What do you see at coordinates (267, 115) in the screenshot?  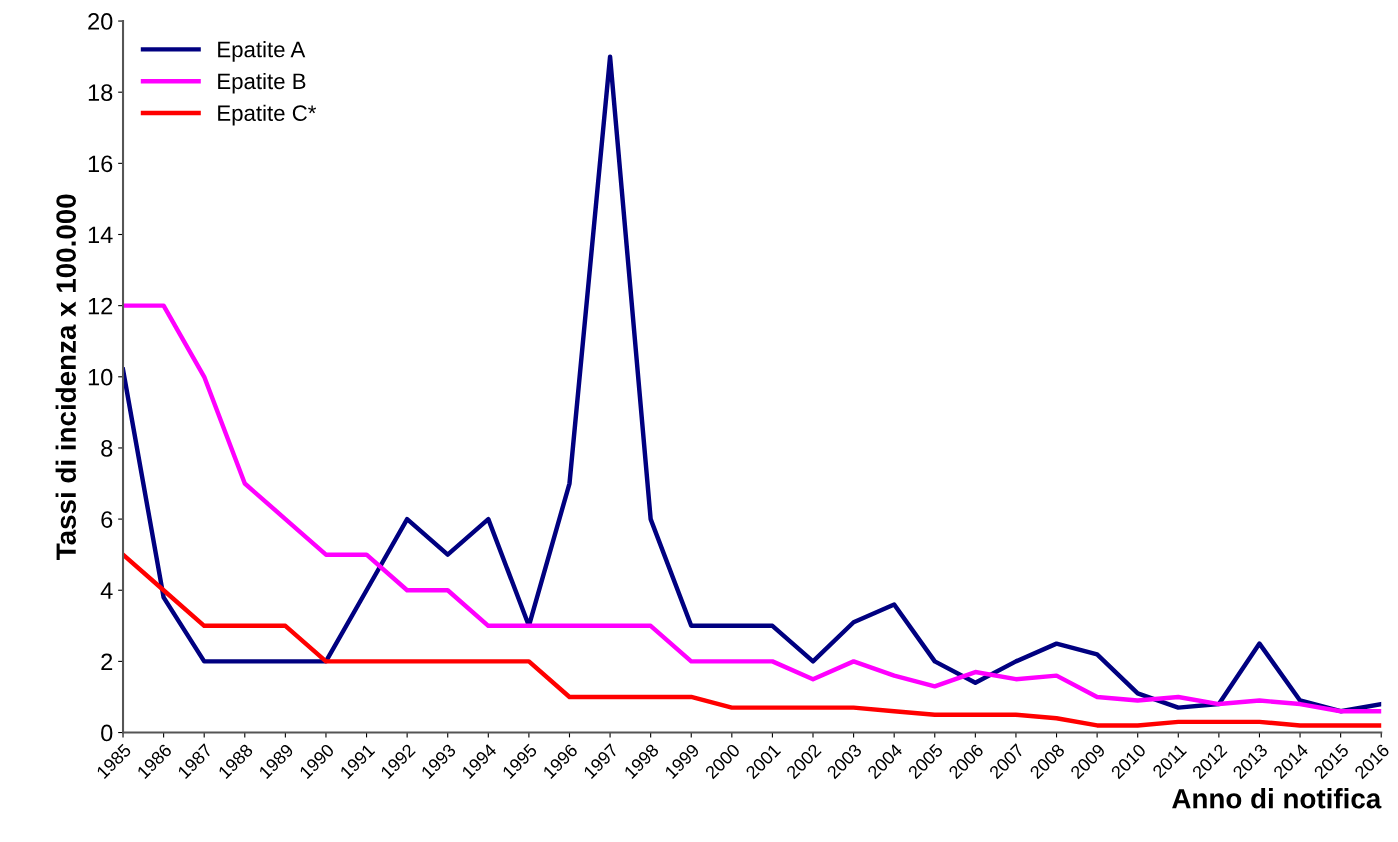 I see `legend-label: Epatite C*` at bounding box center [267, 115].